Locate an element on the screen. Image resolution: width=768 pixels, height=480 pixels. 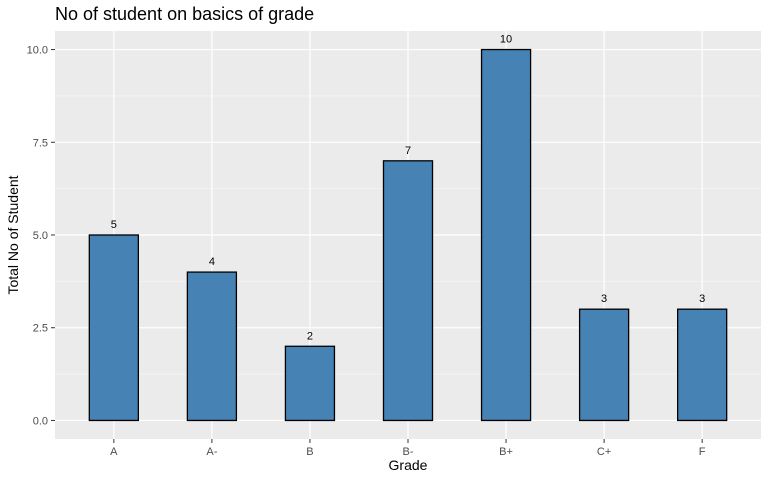
data-label: 7 is located at coordinates (408, 151).